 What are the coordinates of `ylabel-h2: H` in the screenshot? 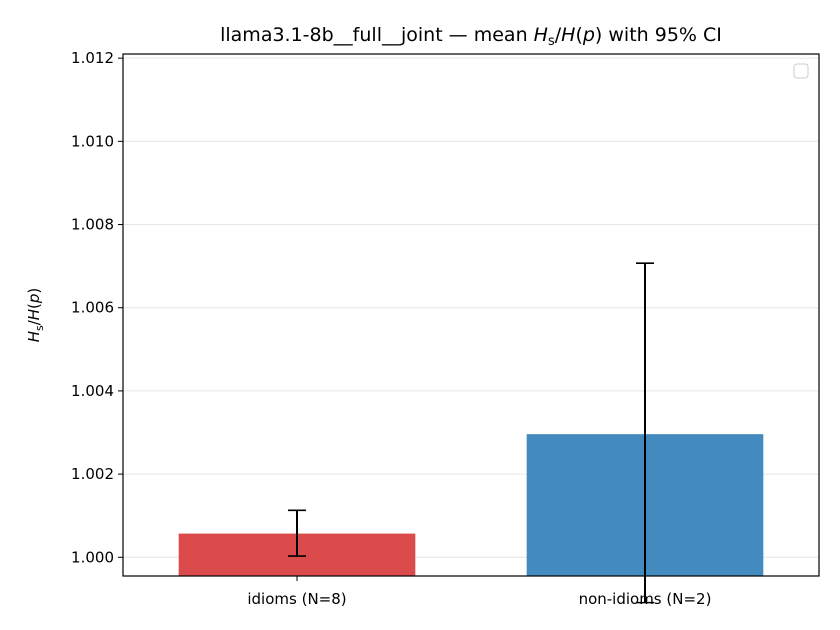 It's located at (34, 314).